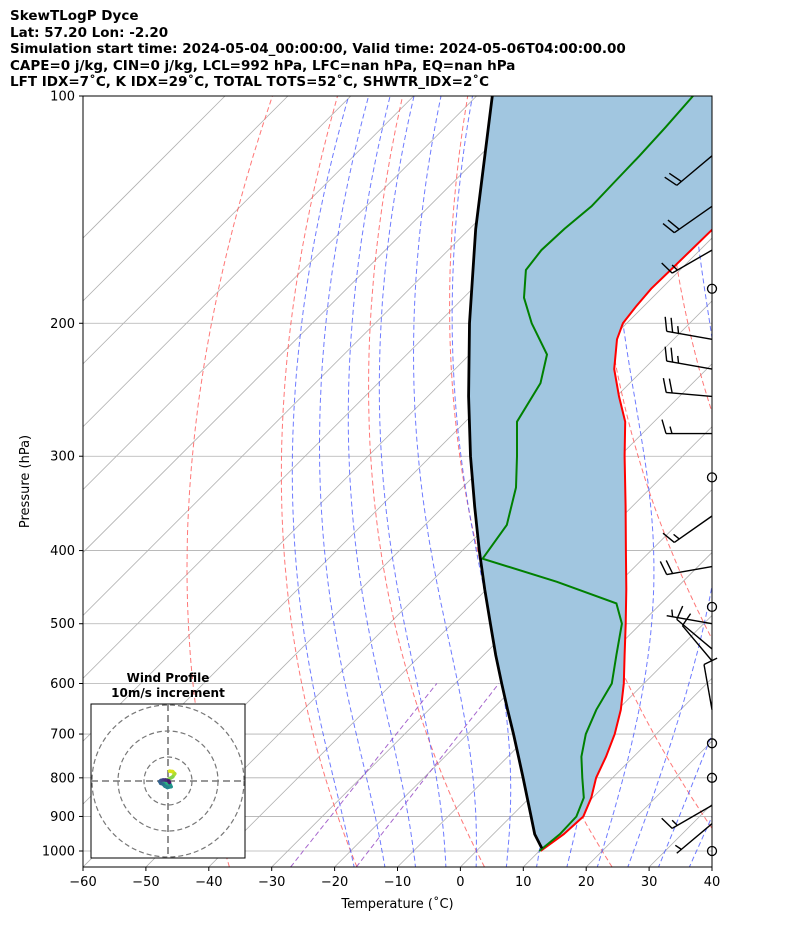 The image size is (794, 937). What do you see at coordinates (586, 882) in the screenshot?
I see `x-tick-label: 20` at bounding box center [586, 882].